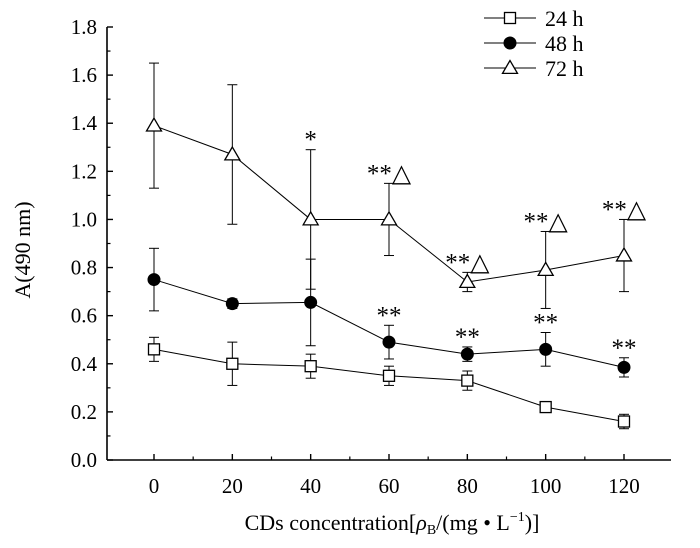 This screenshot has width=700, height=548. What do you see at coordinates (84, 75) in the screenshot?
I see `y-tick-label: 1.6` at bounding box center [84, 75].